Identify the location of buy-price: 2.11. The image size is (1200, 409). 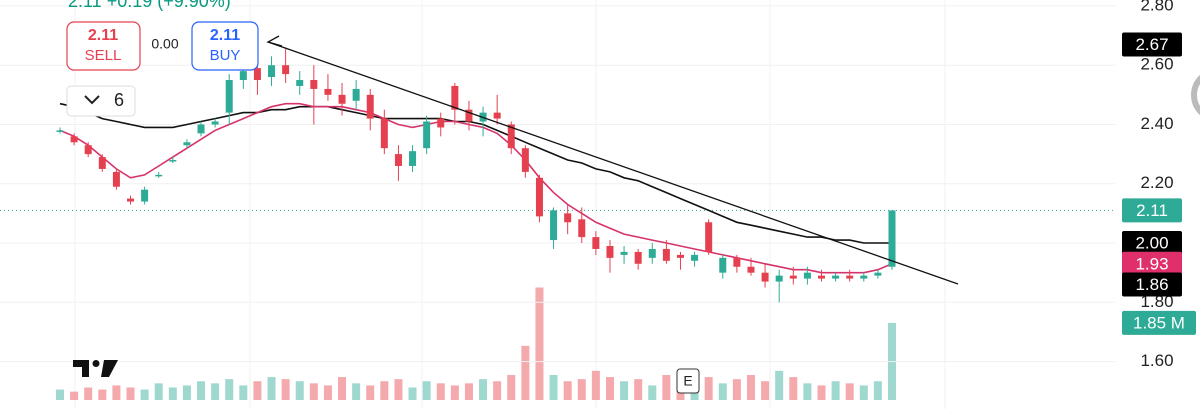
(225, 35).